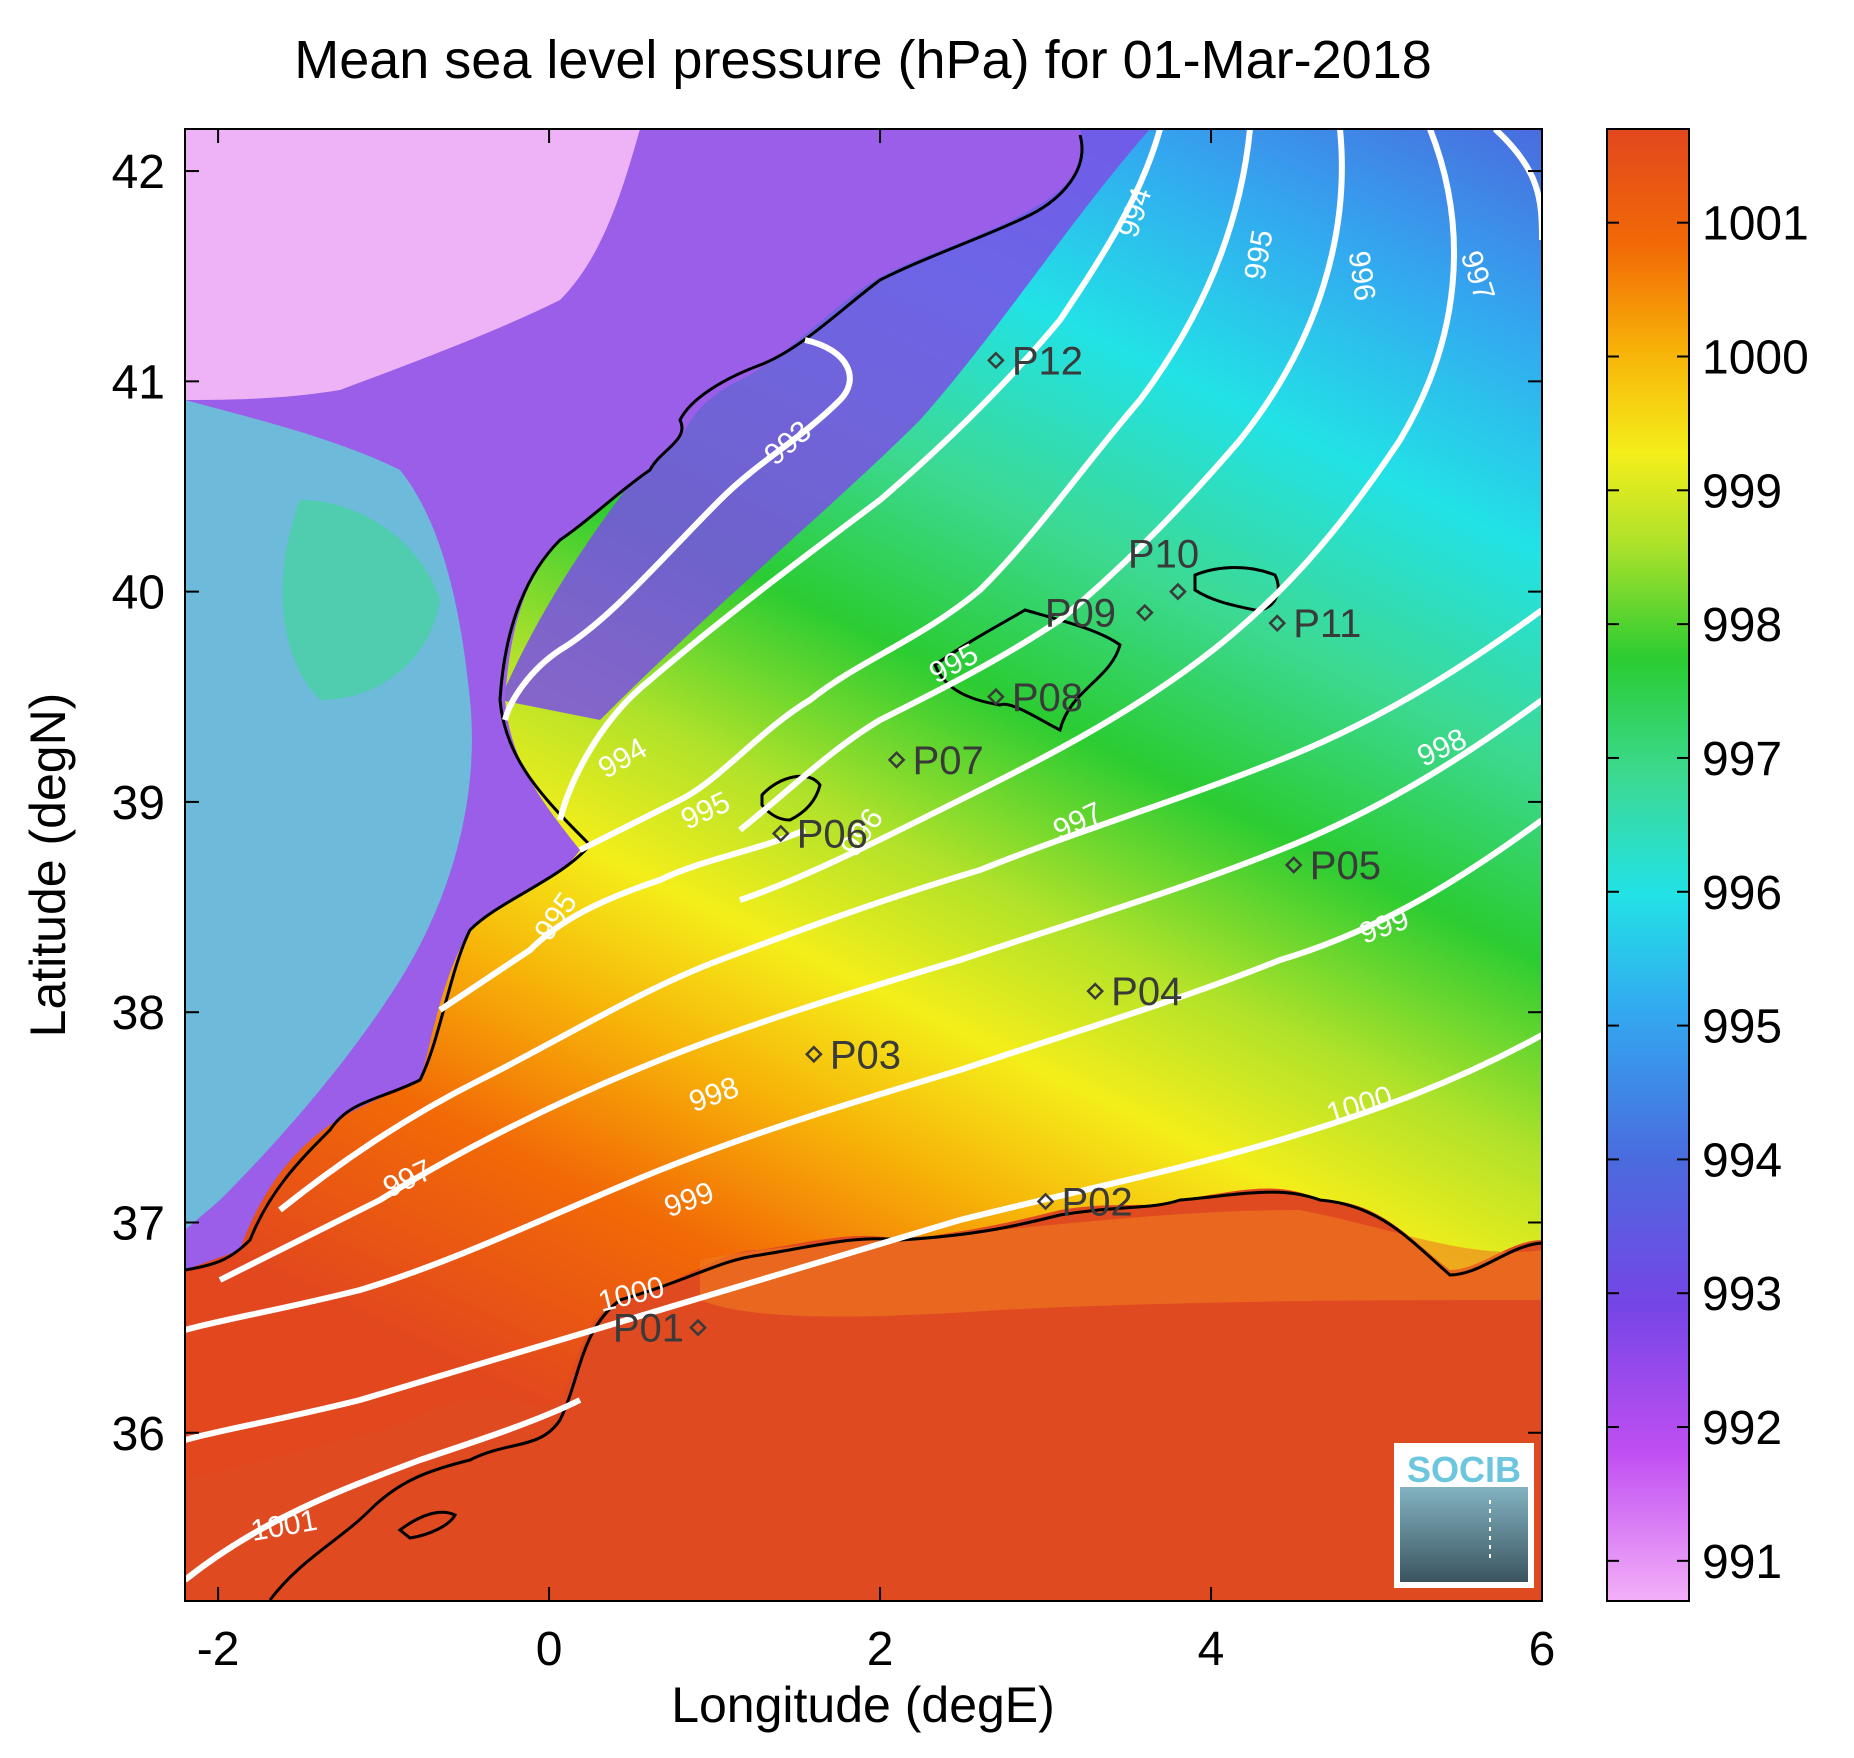 This screenshot has height=1758, width=1854. What do you see at coordinates (880, 1649) in the screenshot?
I see `x-tick-label: 2` at bounding box center [880, 1649].